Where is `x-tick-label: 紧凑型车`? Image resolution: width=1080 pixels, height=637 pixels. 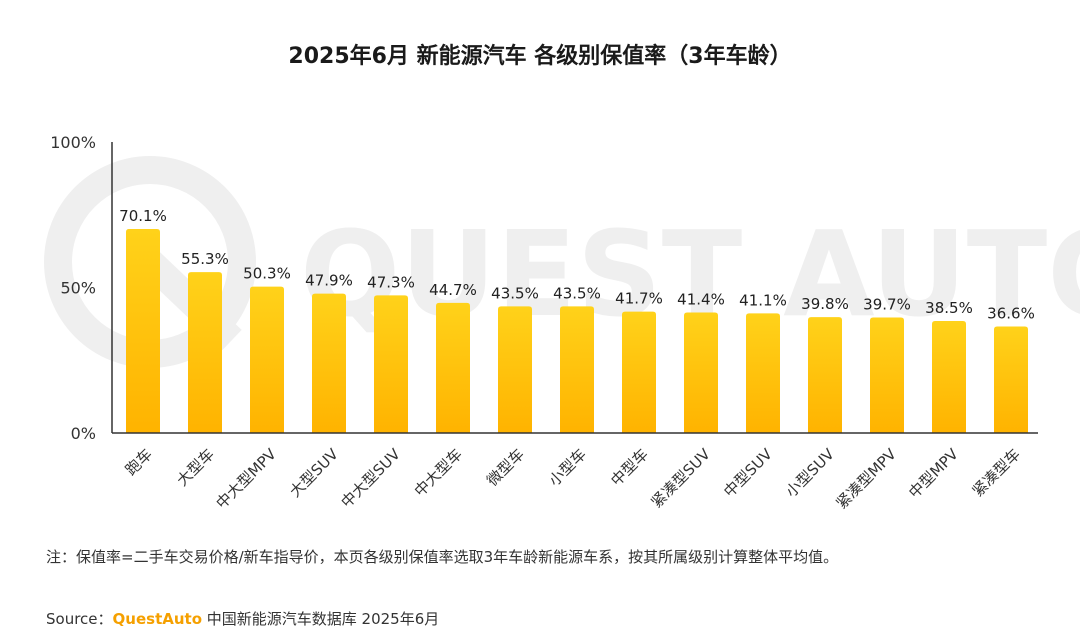
x-tick-label: 紧凑型车 is located at coordinates (996, 472).